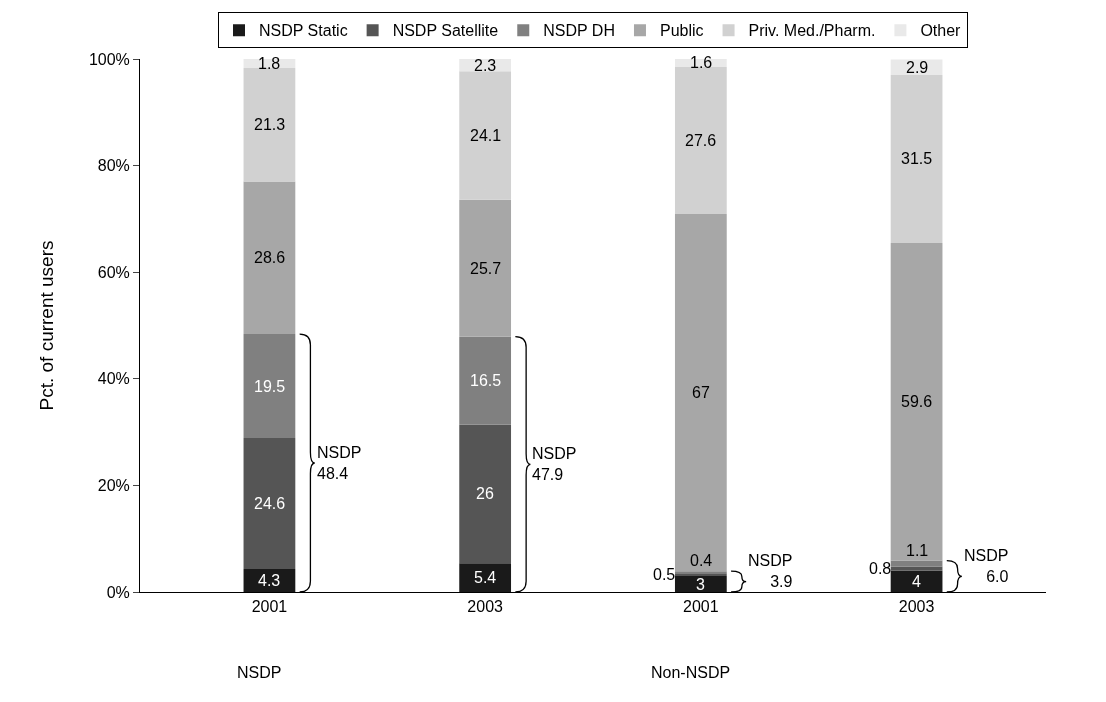 Image resolution: width=1106 pixels, height=702 pixels. I want to click on data-label: 4, so click(916, 581).